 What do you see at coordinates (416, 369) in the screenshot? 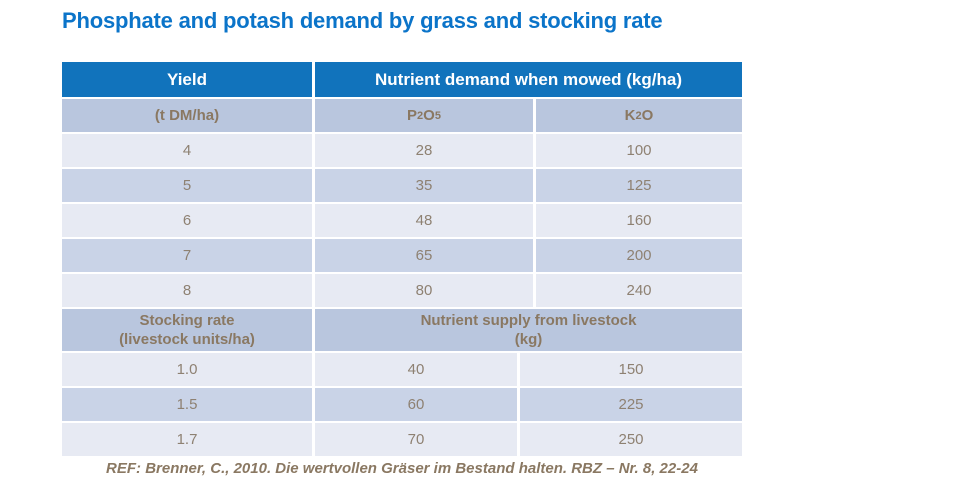
I see `table-cell: 40` at bounding box center [416, 369].